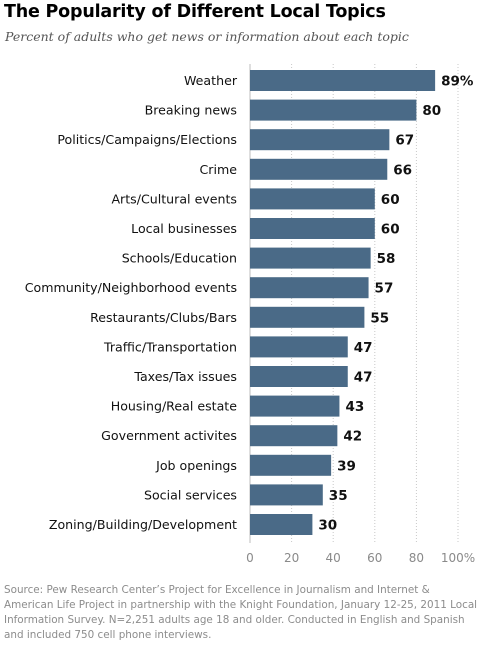  What do you see at coordinates (190, 494) in the screenshot?
I see `category-label: Social services` at bounding box center [190, 494].